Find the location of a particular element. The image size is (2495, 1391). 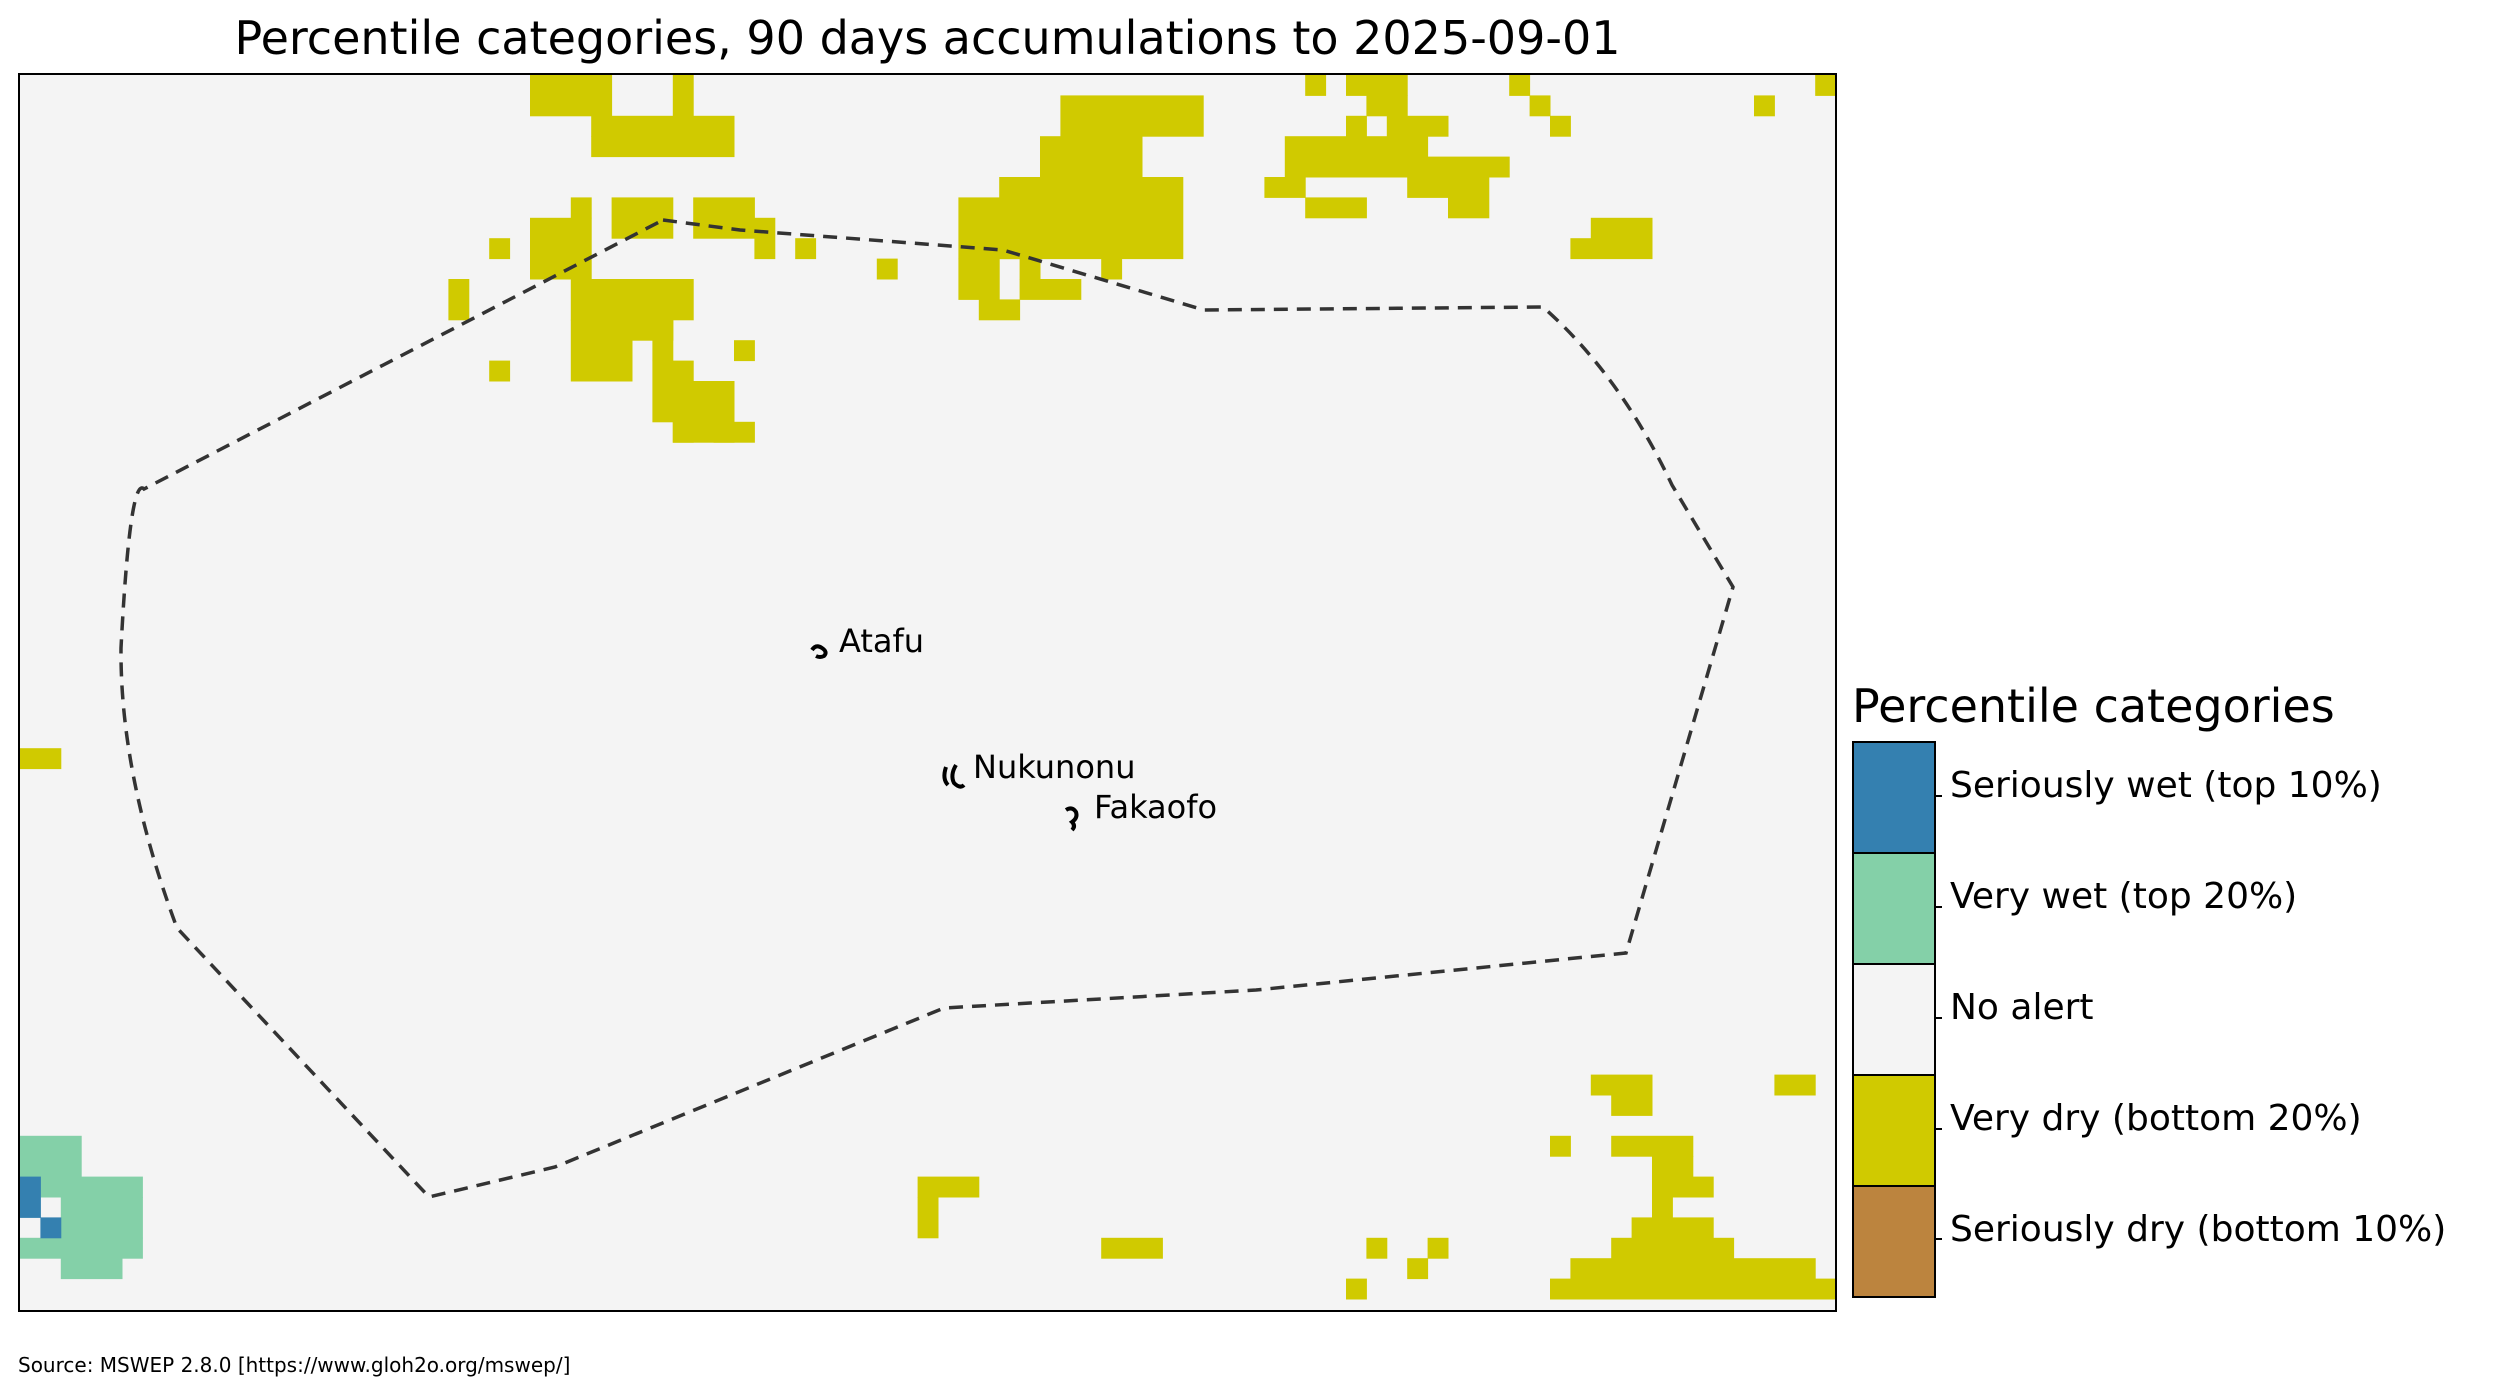

place-label-fakaofo: Fakaofo is located at coordinates (1155, 807).